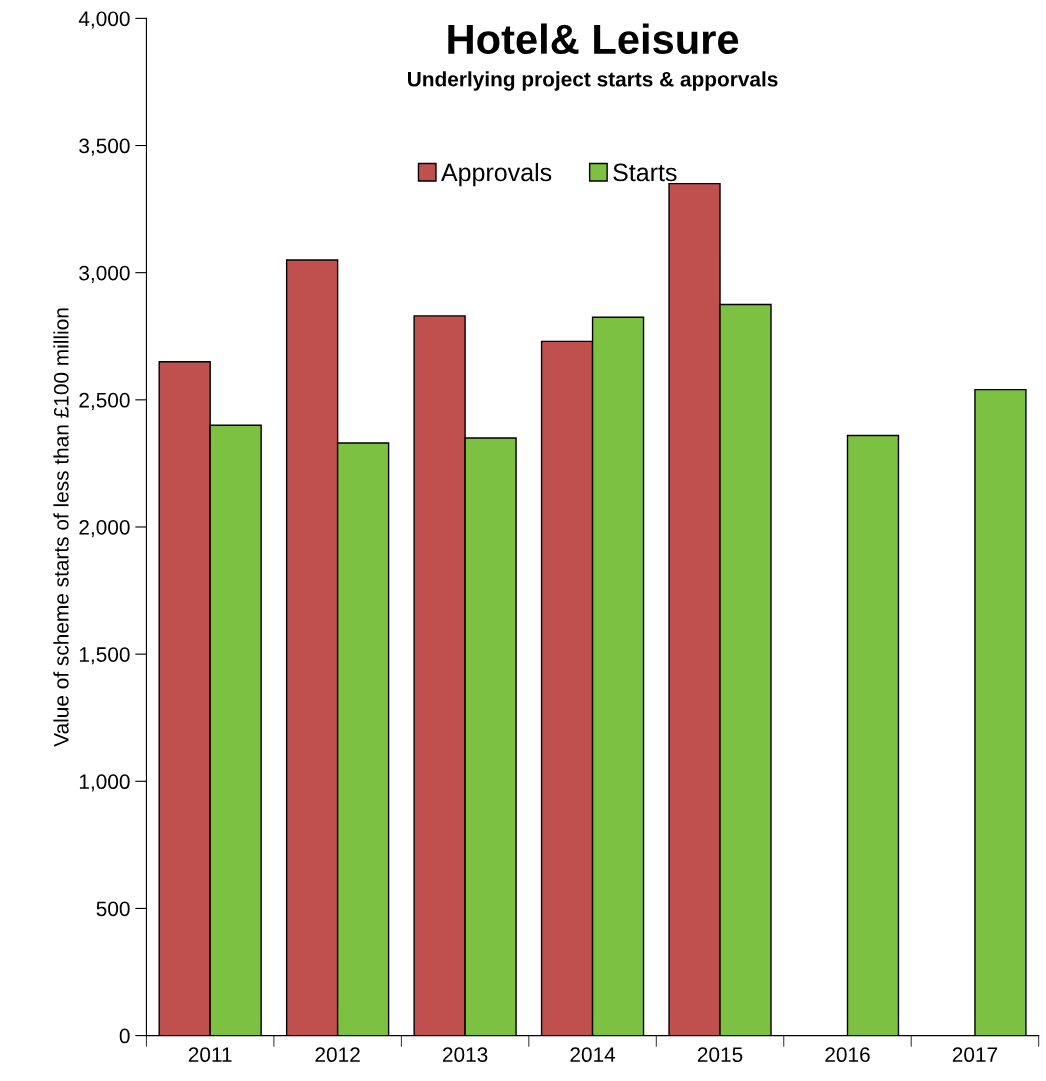 The image size is (1046, 1081). Describe the element at coordinates (104, 656) in the screenshot. I see `y-tick-label: 1,500` at that location.